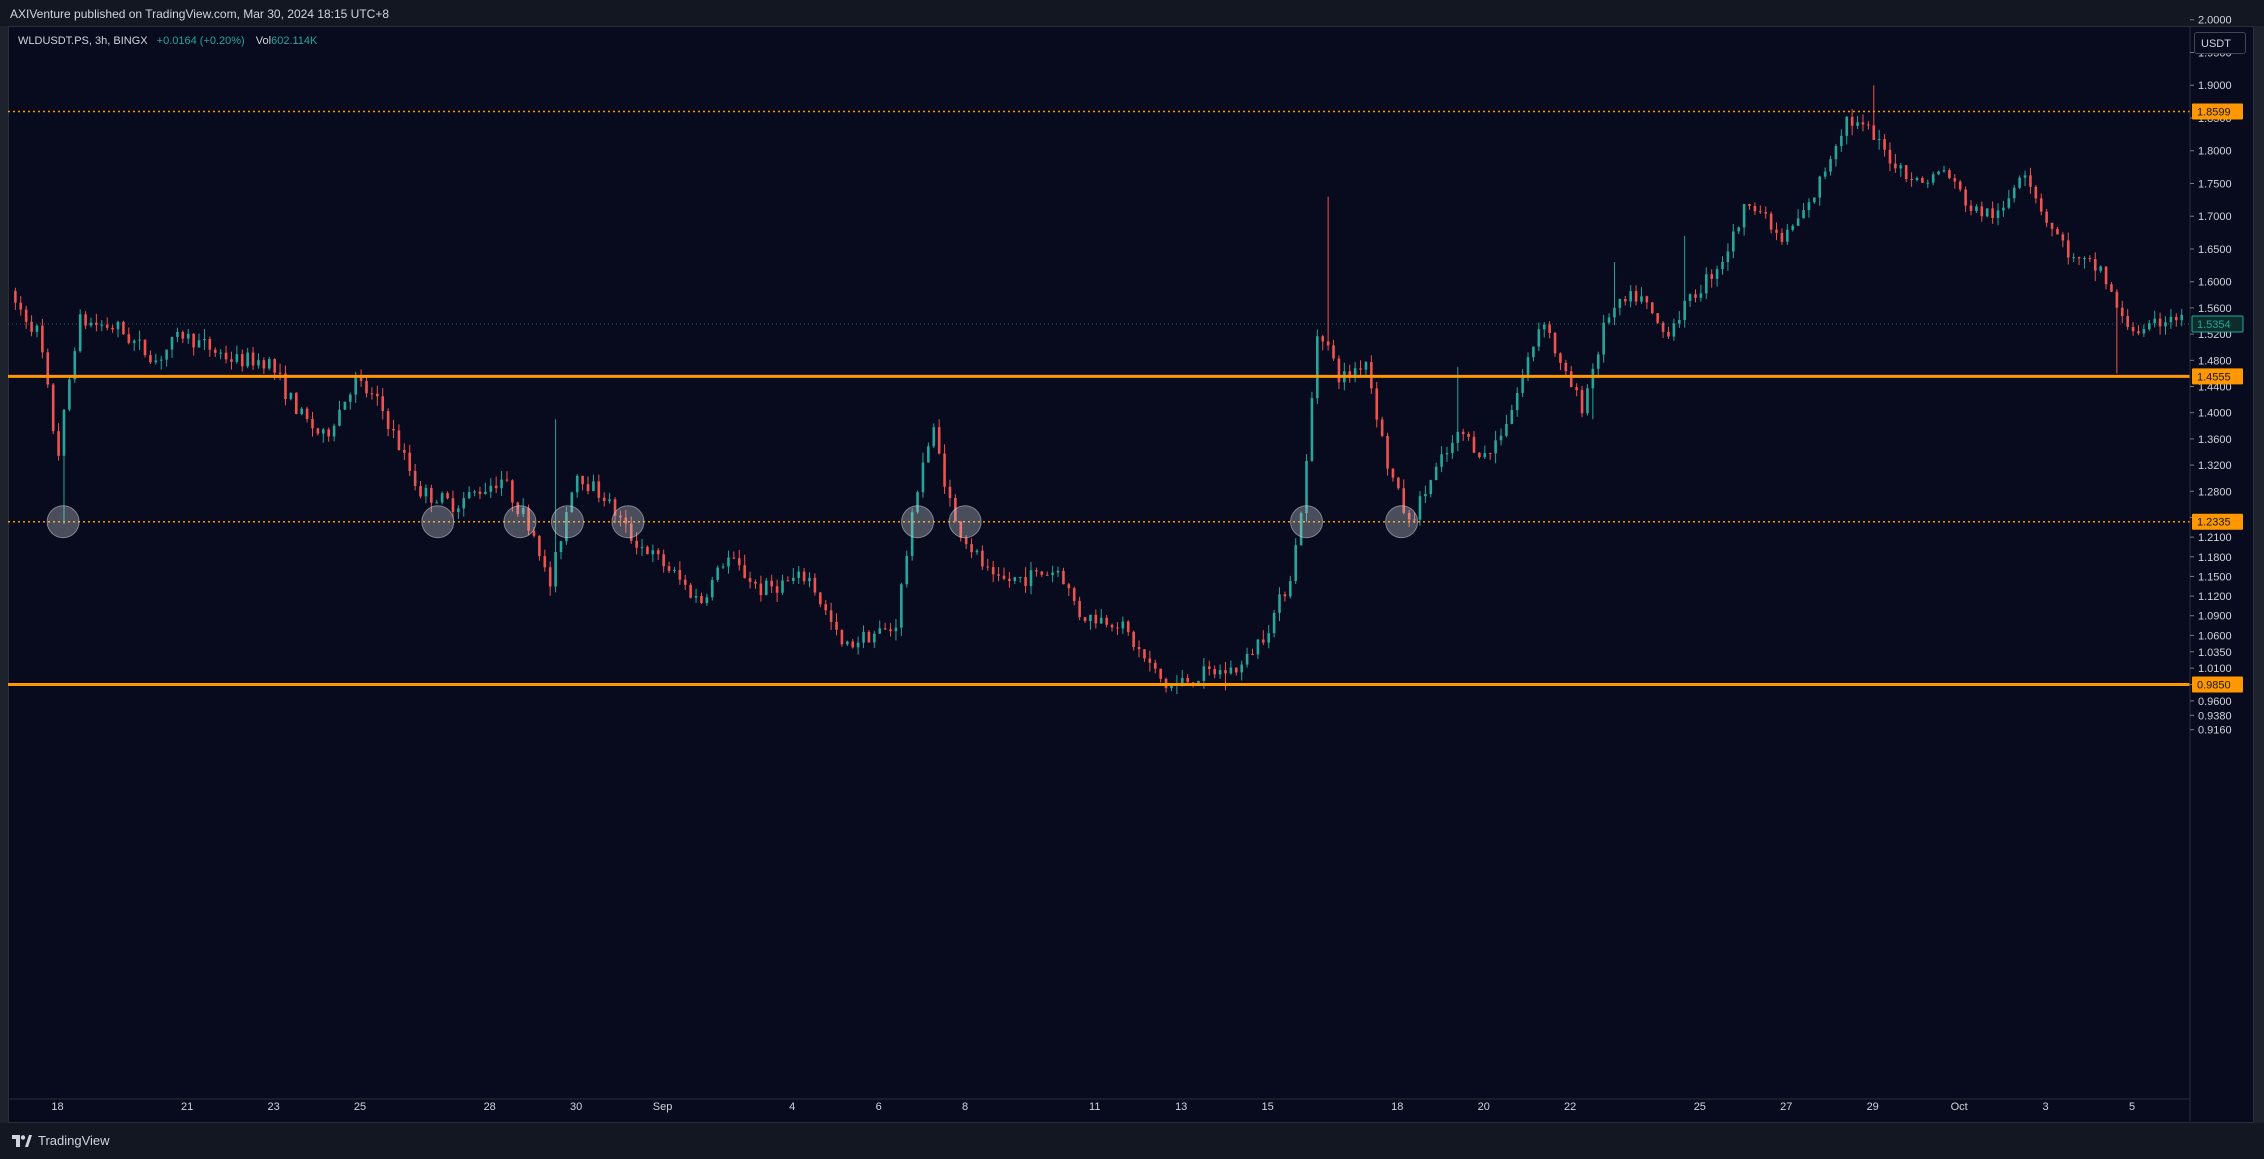  I want to click on level-price-tag, so click(2217, 684).